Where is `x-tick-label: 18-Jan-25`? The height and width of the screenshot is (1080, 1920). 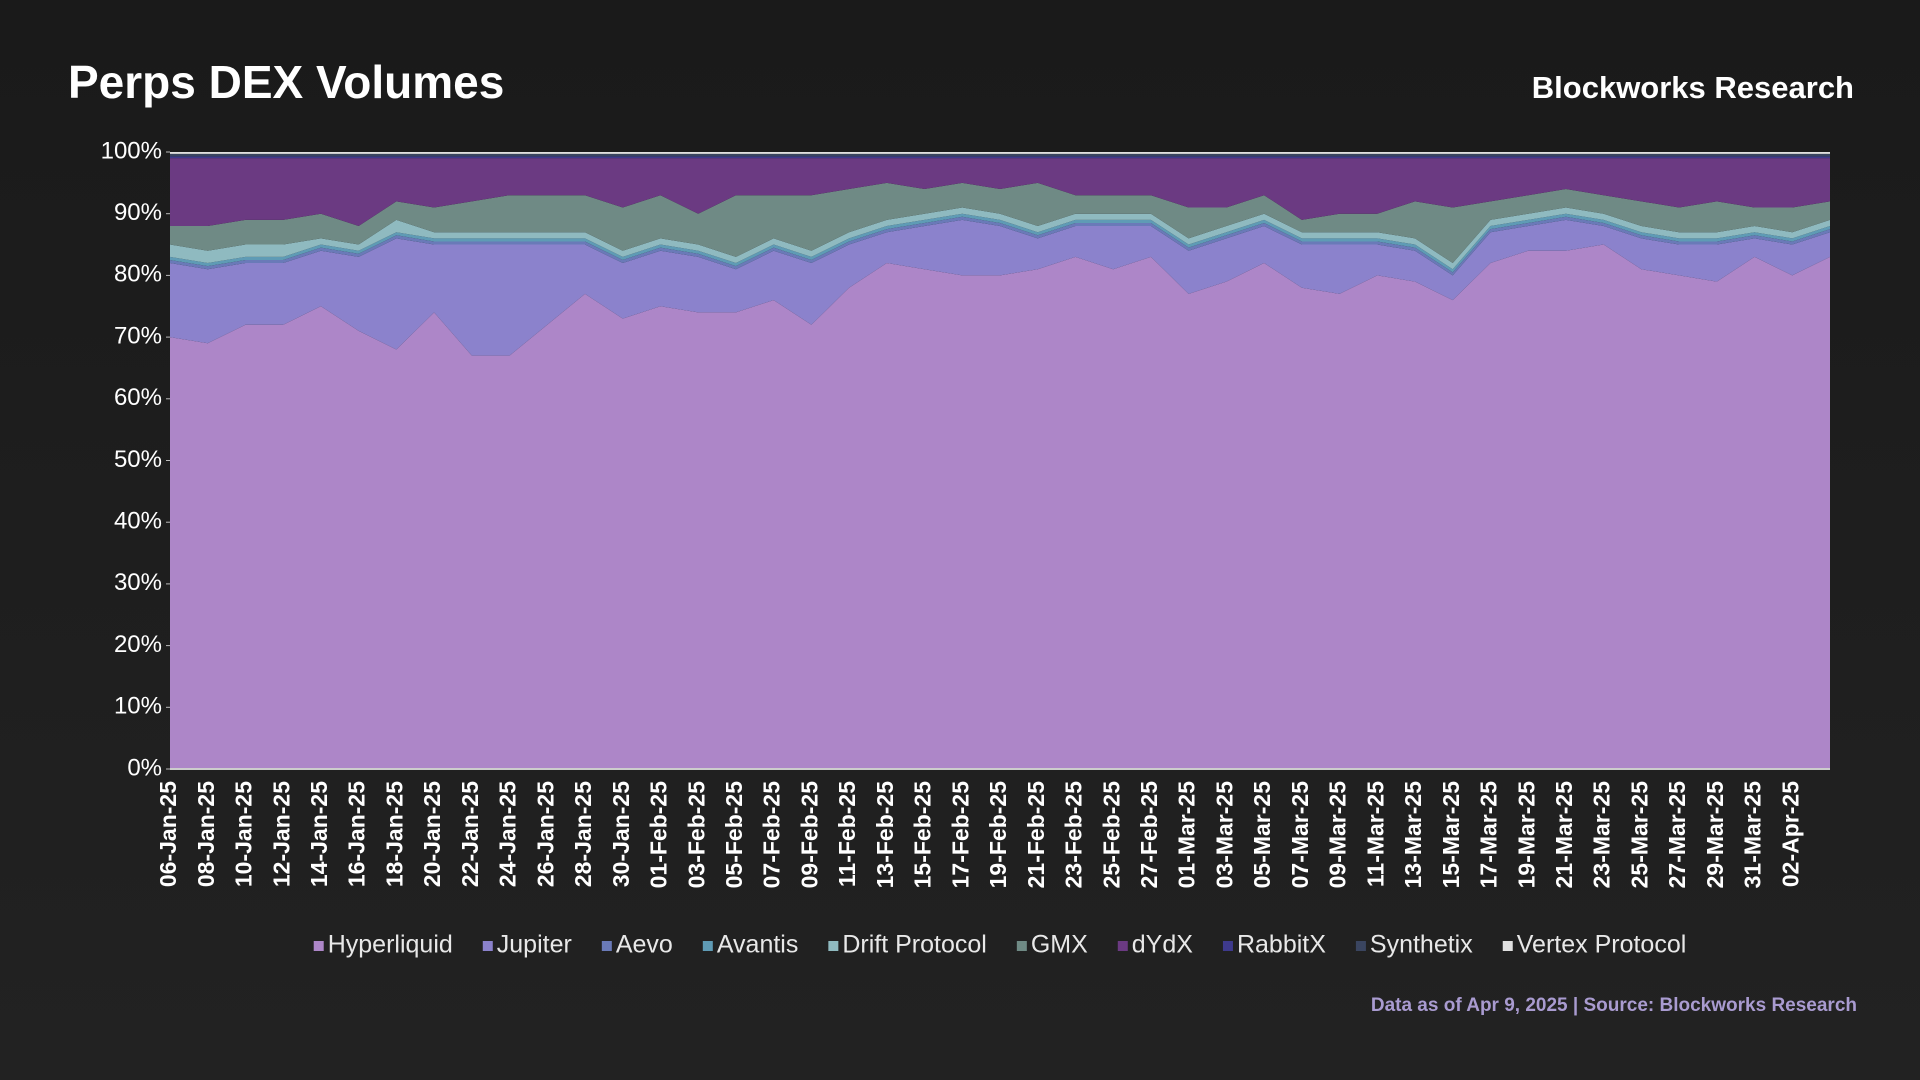 x-tick-label: 18-Jan-25 is located at coordinates (394, 834).